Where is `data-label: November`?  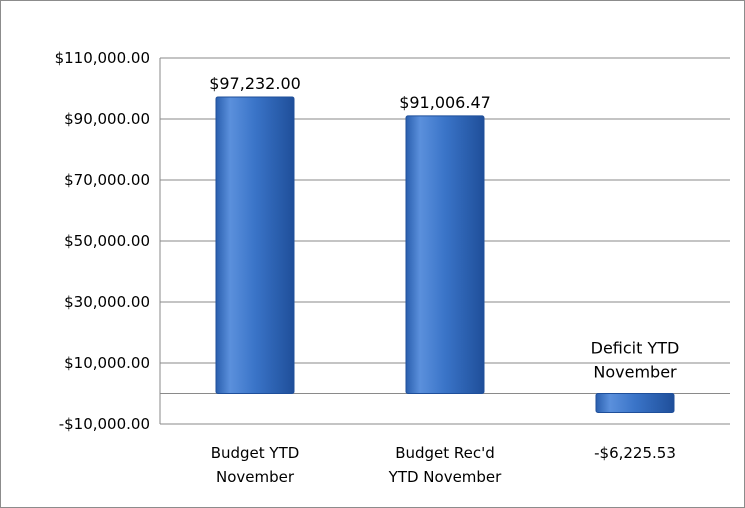 data-label: November is located at coordinates (635, 372).